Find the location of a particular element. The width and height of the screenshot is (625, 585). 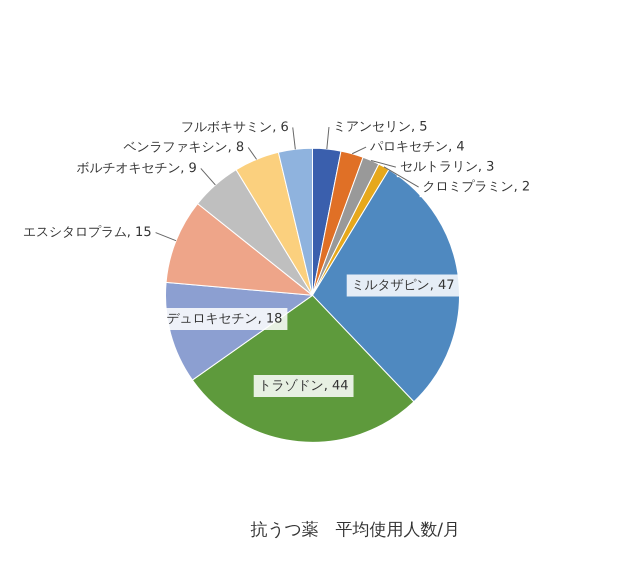

slice-label: フルボキサミン, 6 is located at coordinates (235, 127).